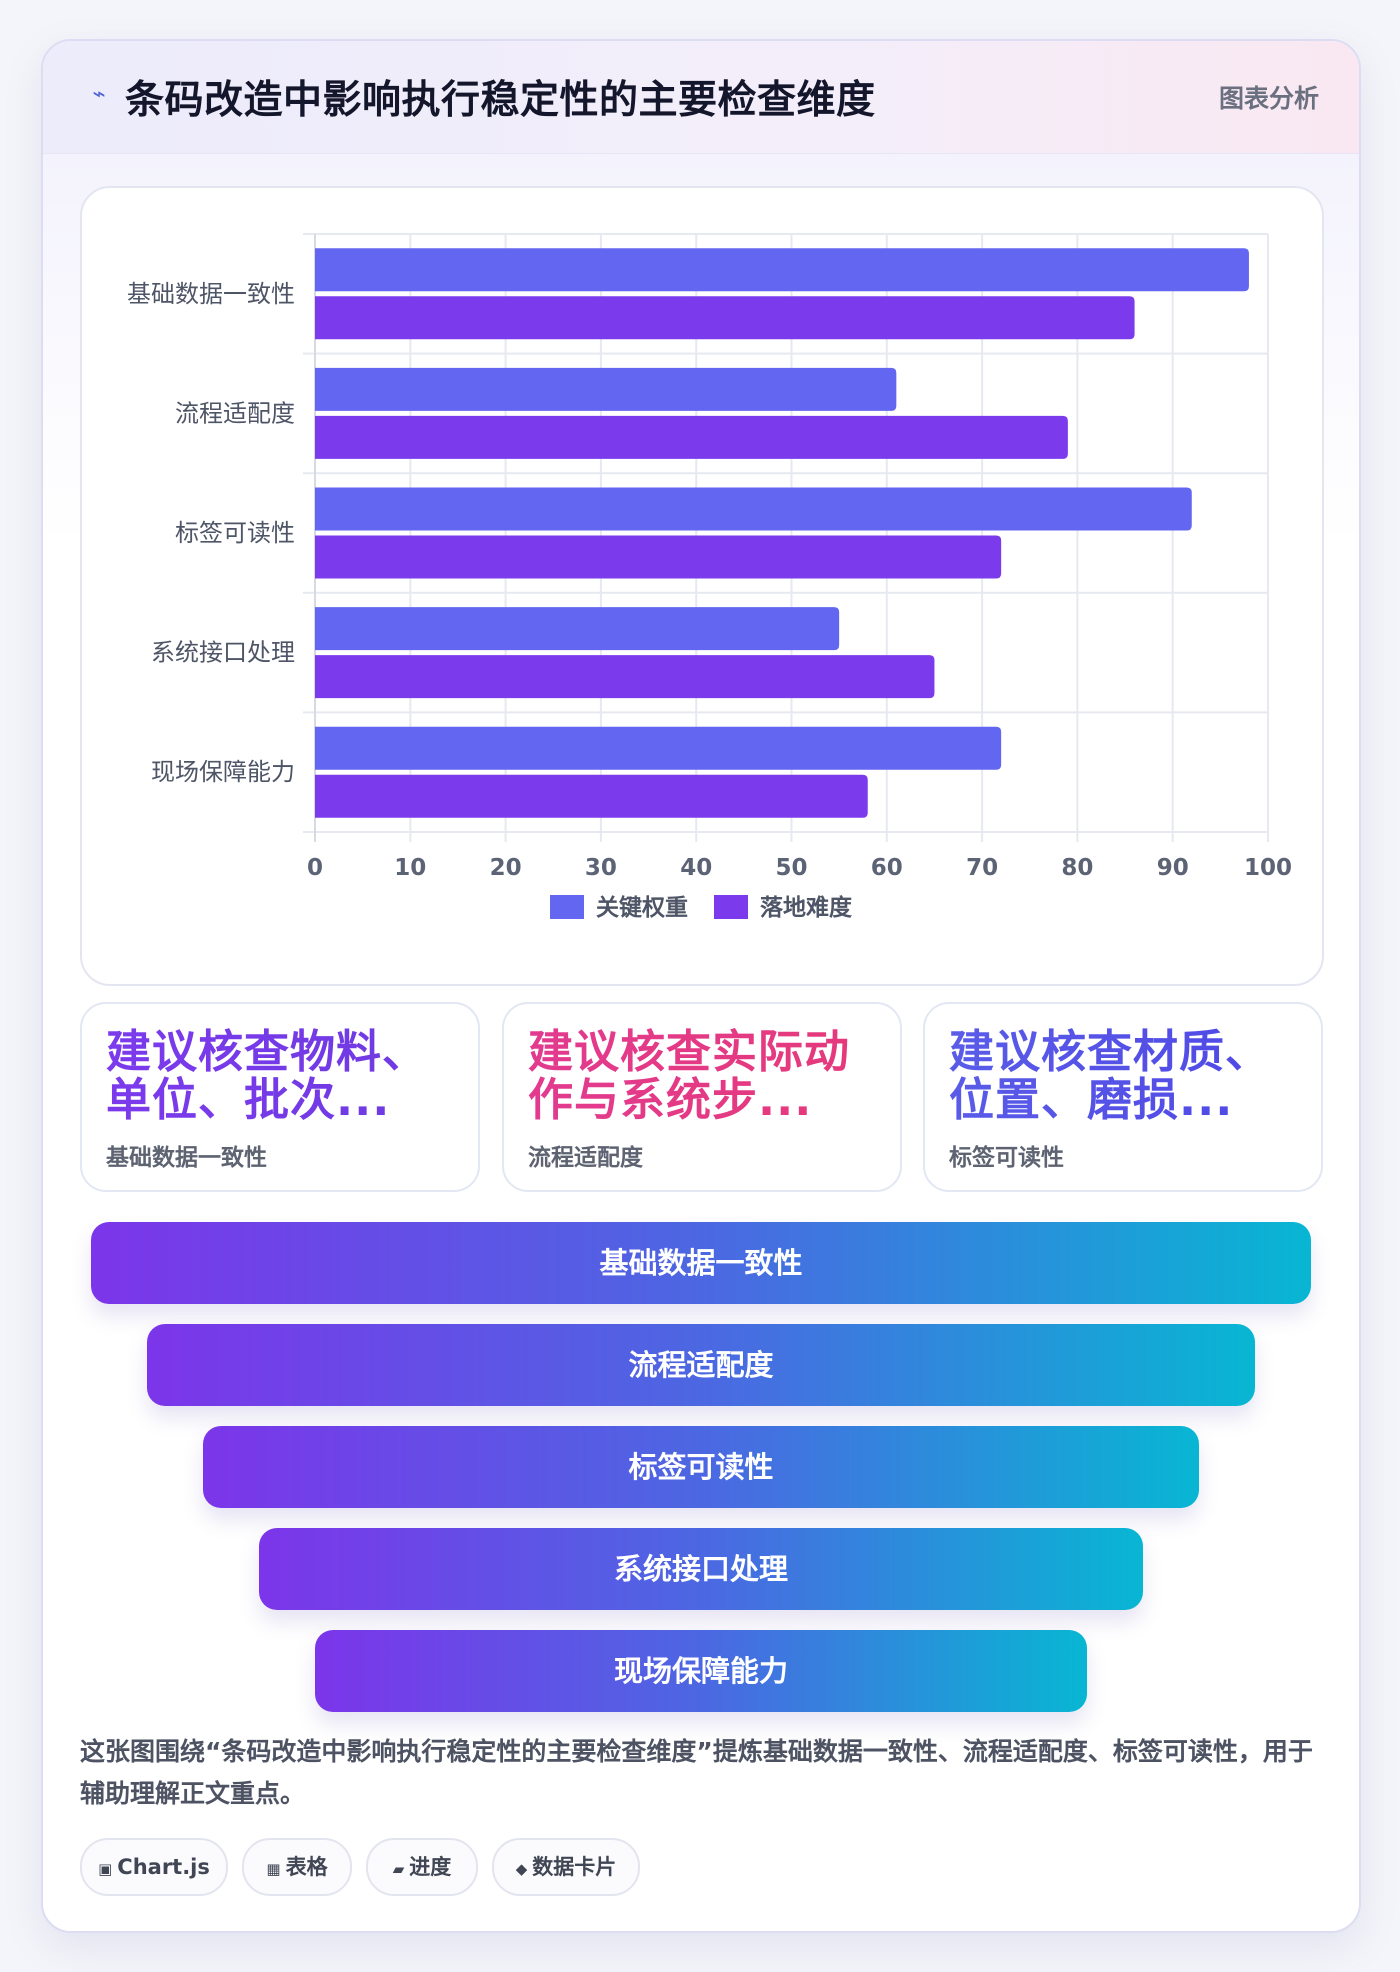 This screenshot has width=1400, height=1972. Describe the element at coordinates (430, 1867) in the screenshot. I see `chip-label: 进度` at that location.